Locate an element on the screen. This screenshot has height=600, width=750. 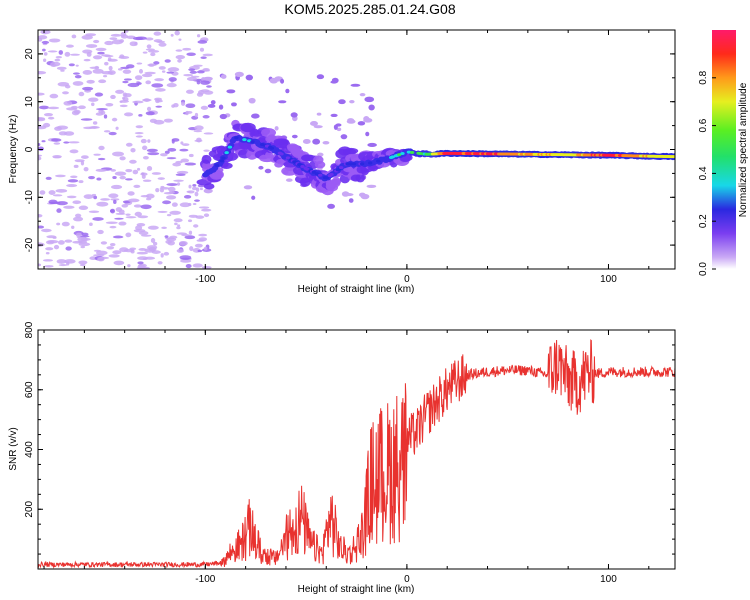
snr-xtick-label: 100 is located at coordinates (608, 579).